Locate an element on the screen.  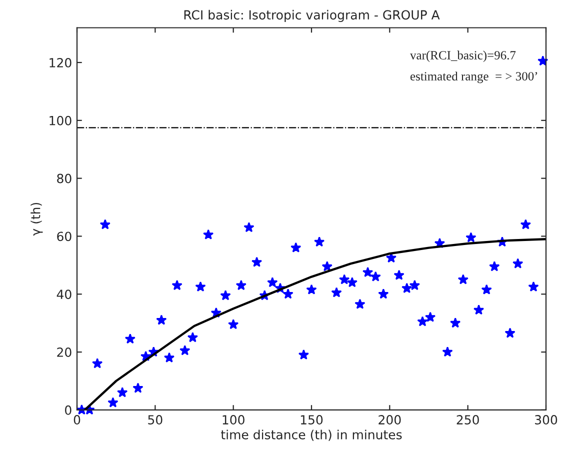
annotation: var(RCI_basic)=96.7 is located at coordinates (463, 56).